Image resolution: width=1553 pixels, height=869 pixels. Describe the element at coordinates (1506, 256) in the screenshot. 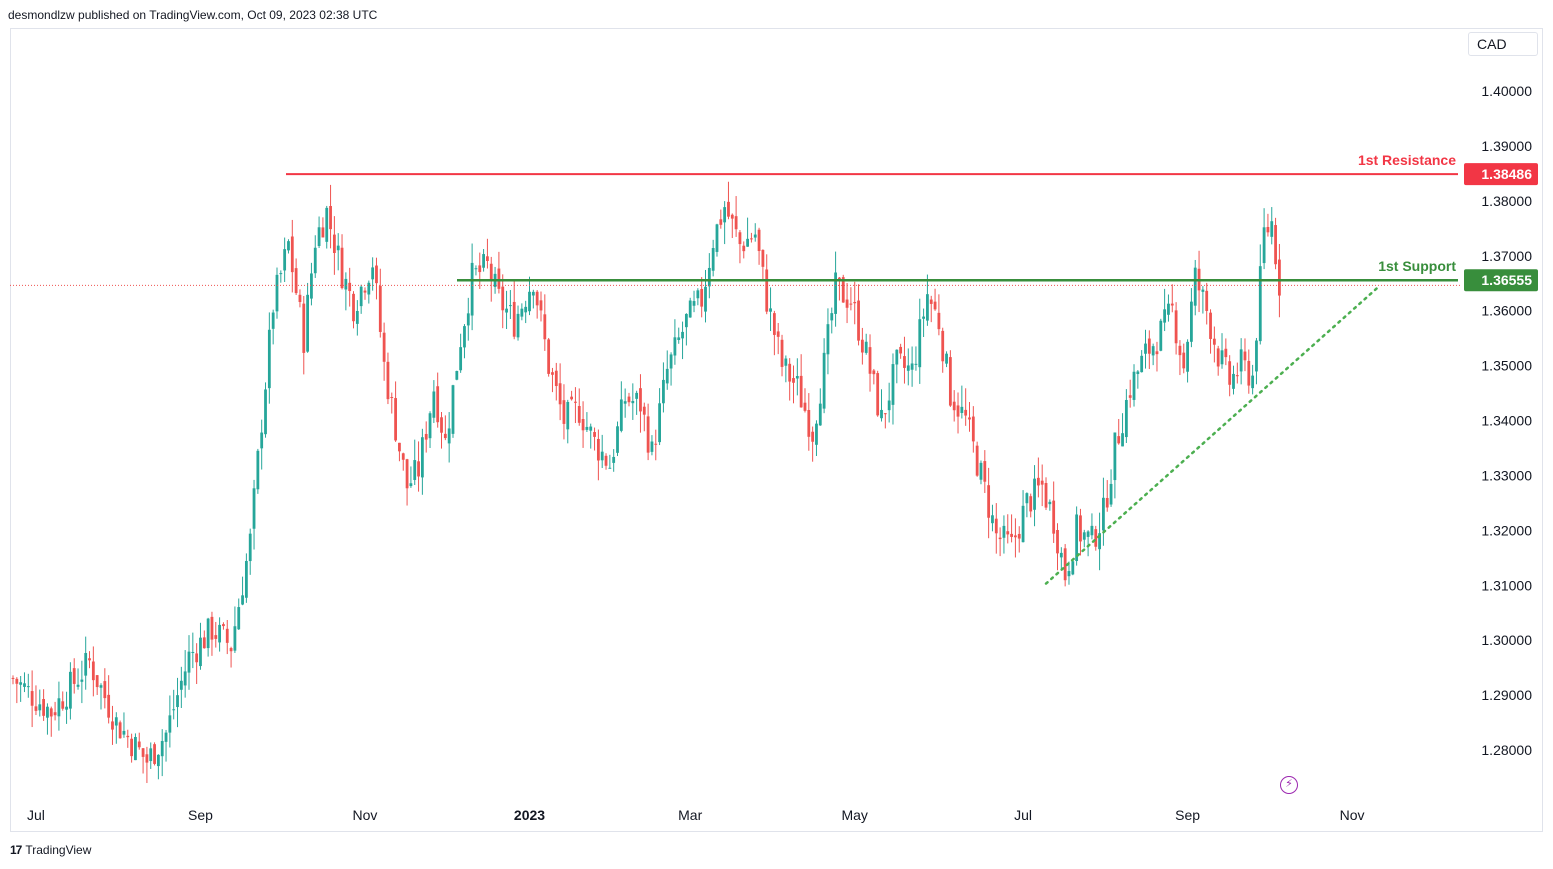

I see `y-tick-label: 1.37000` at that location.